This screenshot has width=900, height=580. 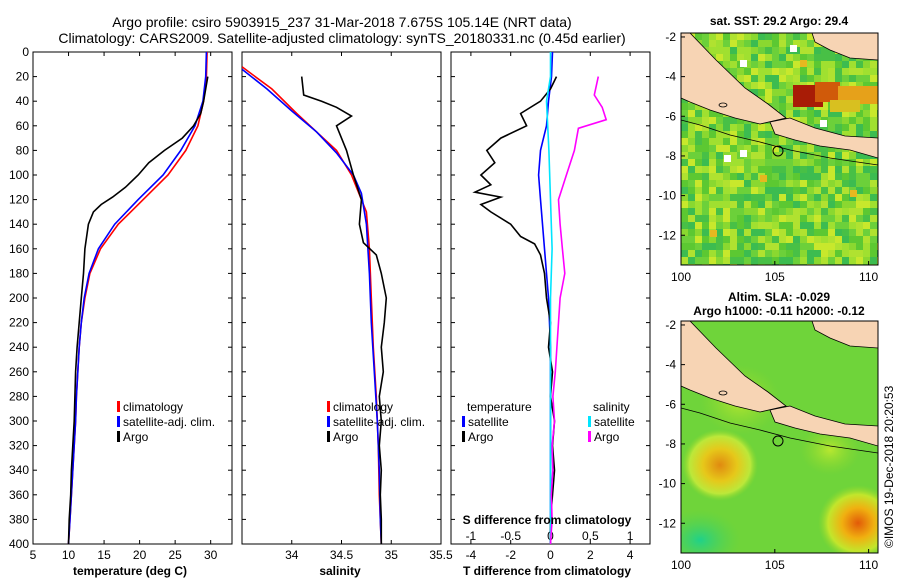 I want to click on sst-map, so click(x=779, y=149).